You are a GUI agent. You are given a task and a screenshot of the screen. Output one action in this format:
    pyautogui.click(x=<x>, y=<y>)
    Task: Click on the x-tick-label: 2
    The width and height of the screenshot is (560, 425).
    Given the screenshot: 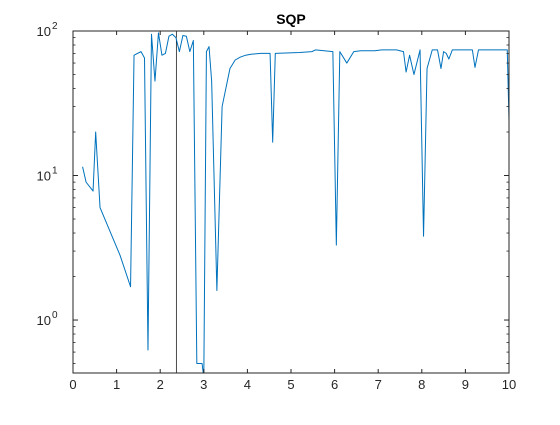 What is the action you would take?
    pyautogui.click(x=160, y=384)
    